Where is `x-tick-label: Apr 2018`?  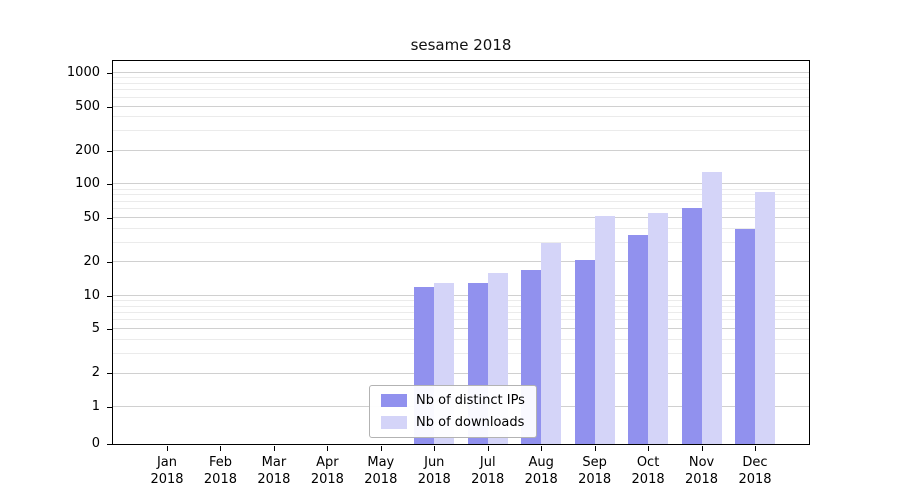
x-tick-label: Apr 2018 is located at coordinates (327, 471).